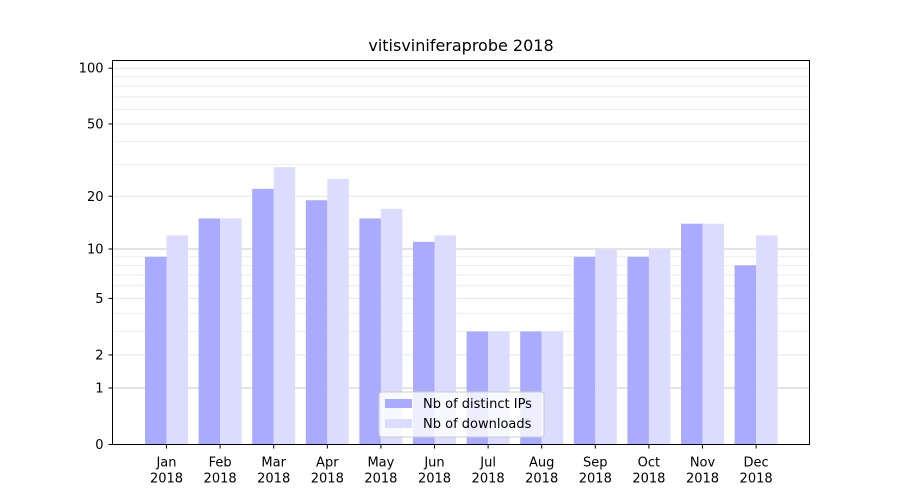 Image resolution: width=900 pixels, height=500 pixels. Describe the element at coordinates (477, 404) in the screenshot. I see `legend-label: Nb of distinct IPs` at that location.